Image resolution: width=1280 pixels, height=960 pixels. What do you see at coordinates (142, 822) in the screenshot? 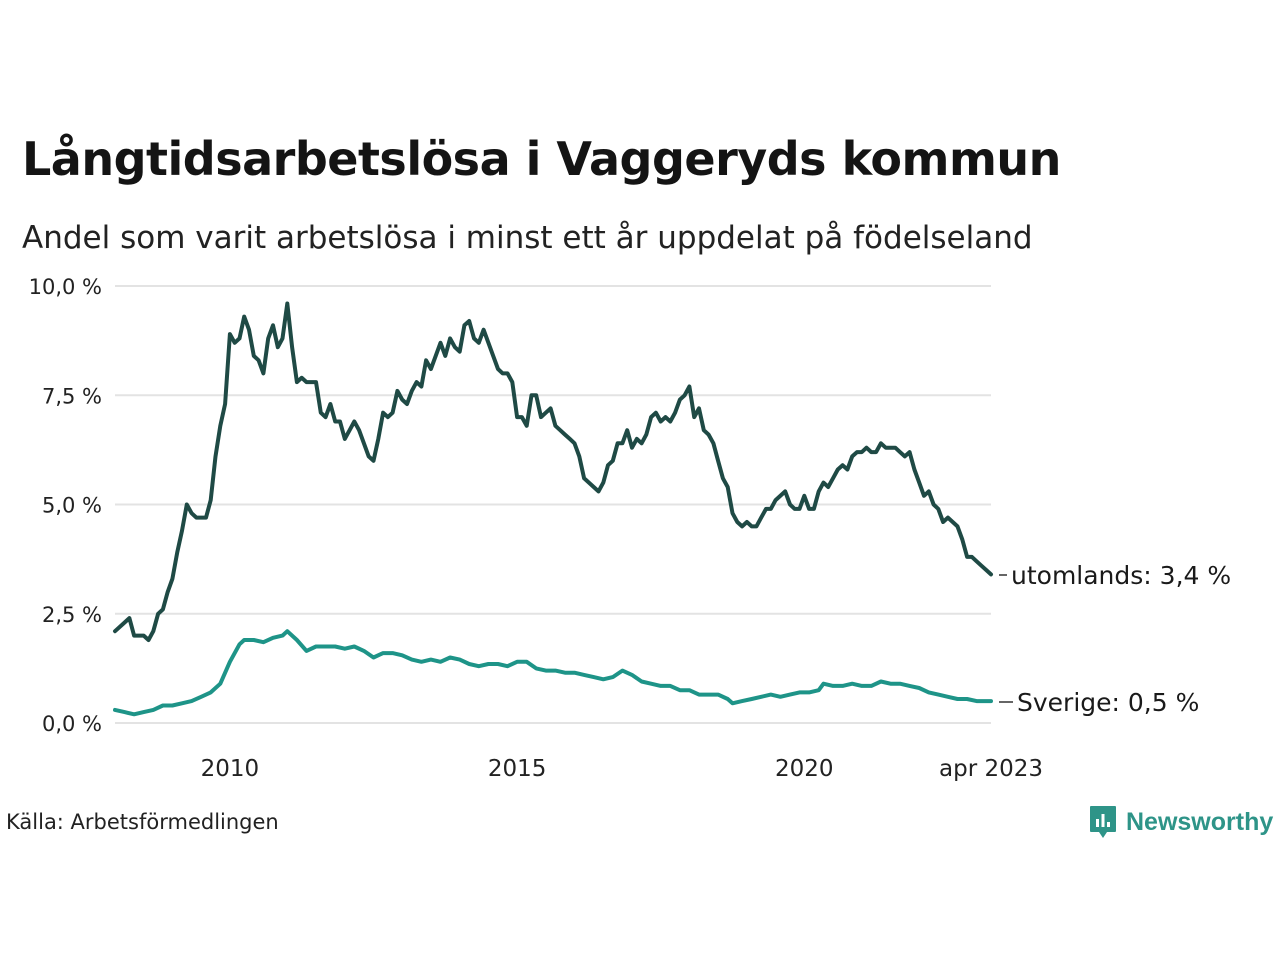
I see `source-note: Källa: Arbetsförmedlingen` at bounding box center [142, 822].